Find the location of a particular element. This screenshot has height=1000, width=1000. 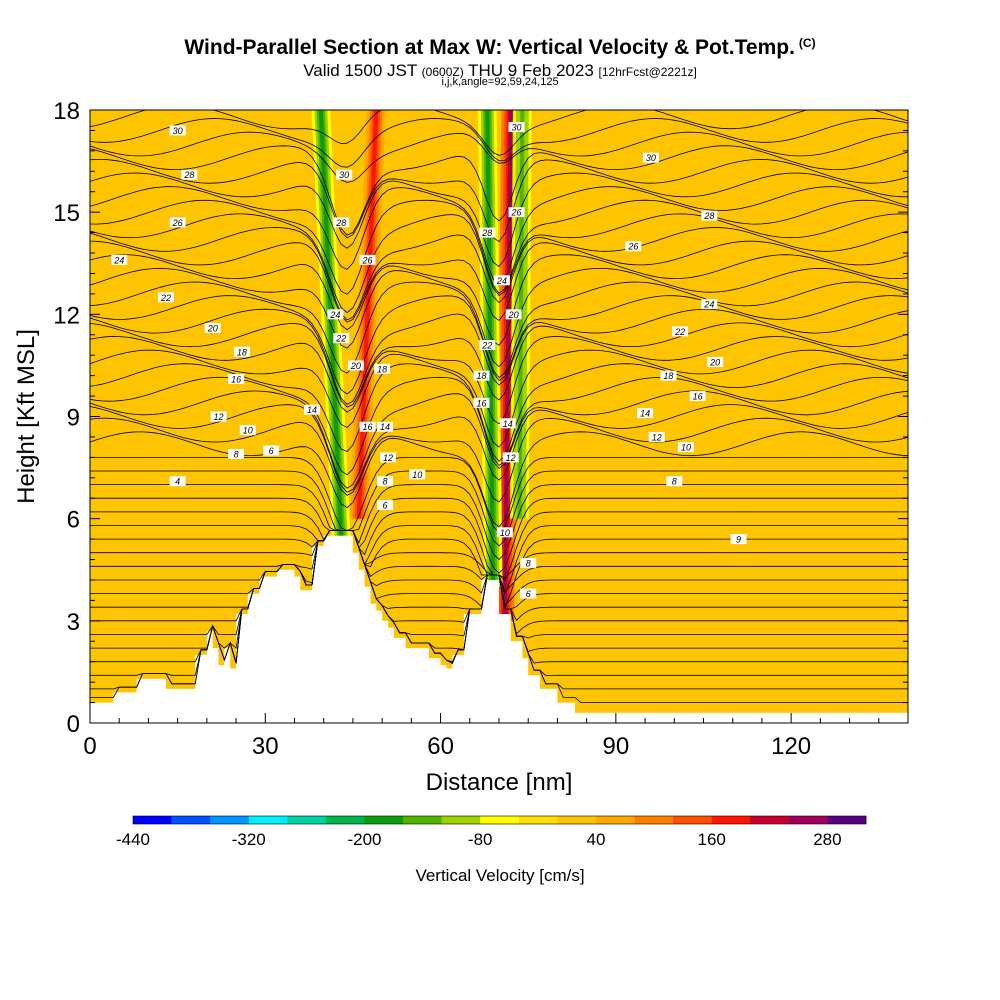

theta-contour-label: 14 is located at coordinates (385, 426).